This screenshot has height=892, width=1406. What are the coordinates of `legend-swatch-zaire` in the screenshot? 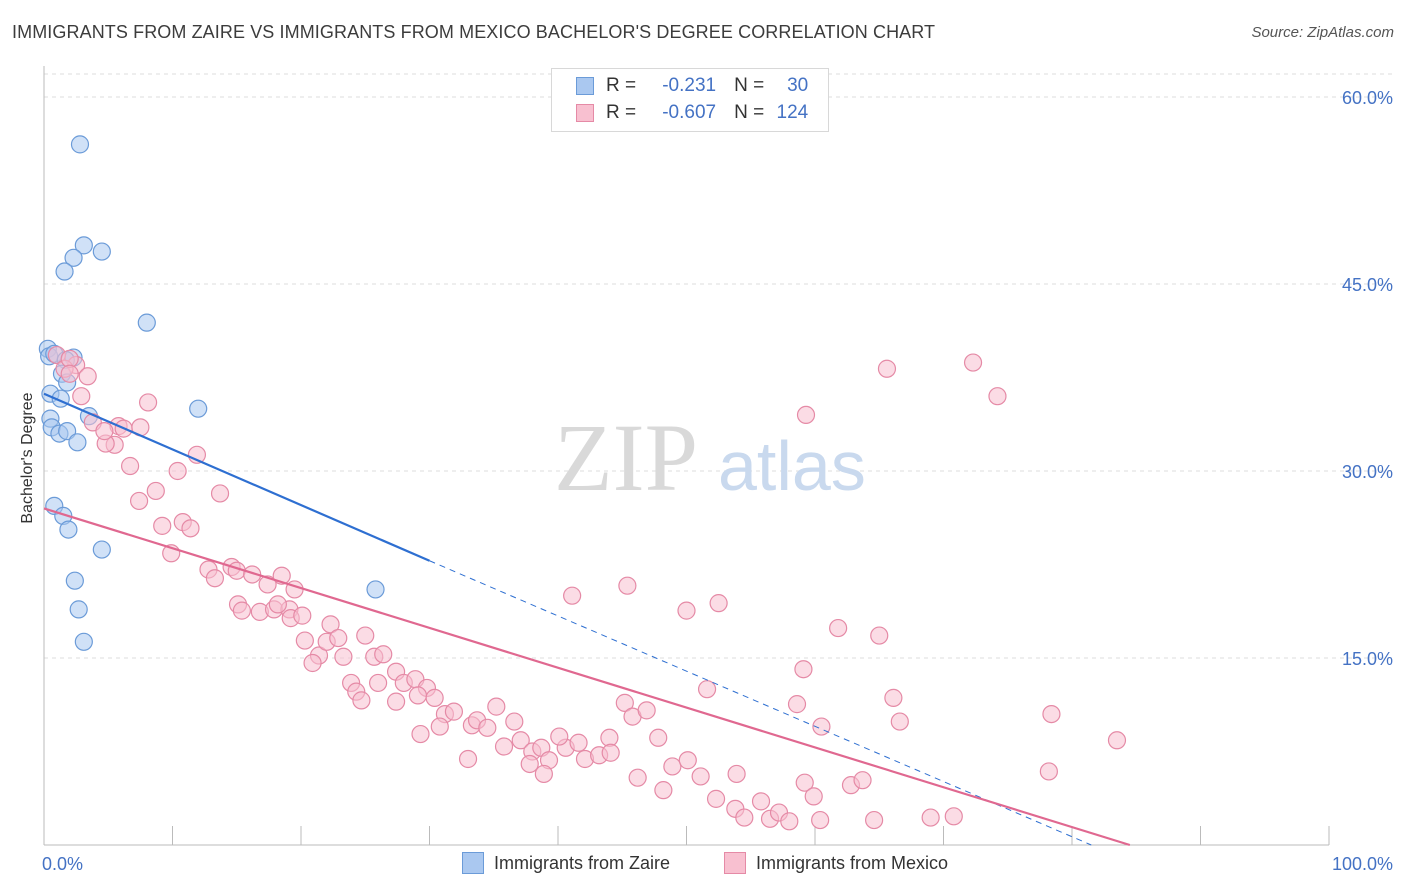 It's located at (585, 86).